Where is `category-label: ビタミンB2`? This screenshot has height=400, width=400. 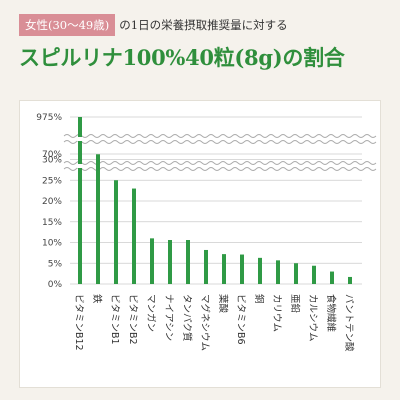
category-label: ビタミンB2 is located at coordinates (132, 319).